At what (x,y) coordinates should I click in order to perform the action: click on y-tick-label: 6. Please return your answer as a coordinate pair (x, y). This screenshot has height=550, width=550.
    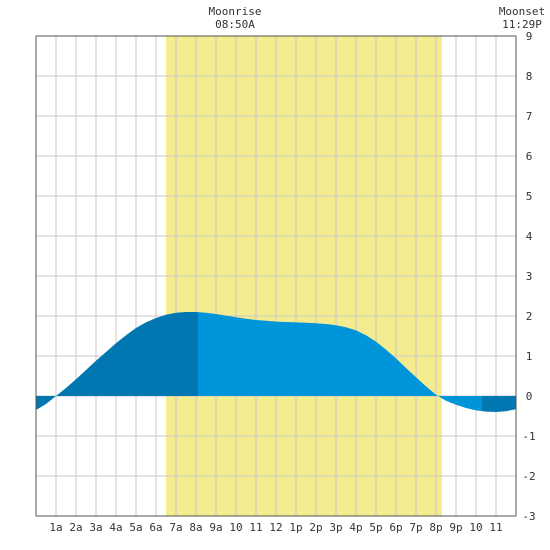
    Looking at the image, I should click on (529, 156).